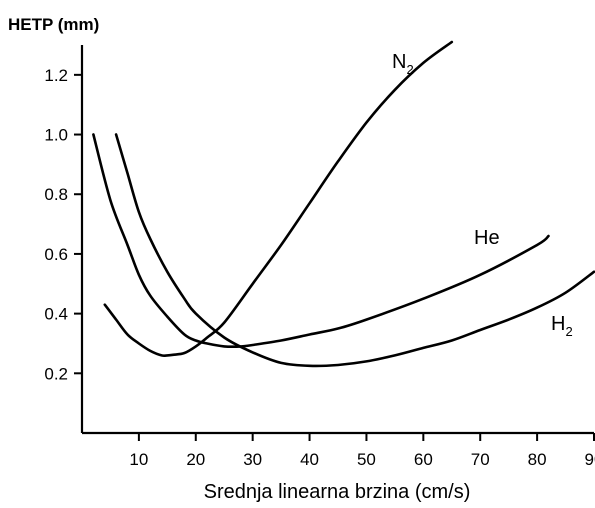  Describe the element at coordinates (56, 373) in the screenshot. I see `y-tick-label: 0.2` at that location.